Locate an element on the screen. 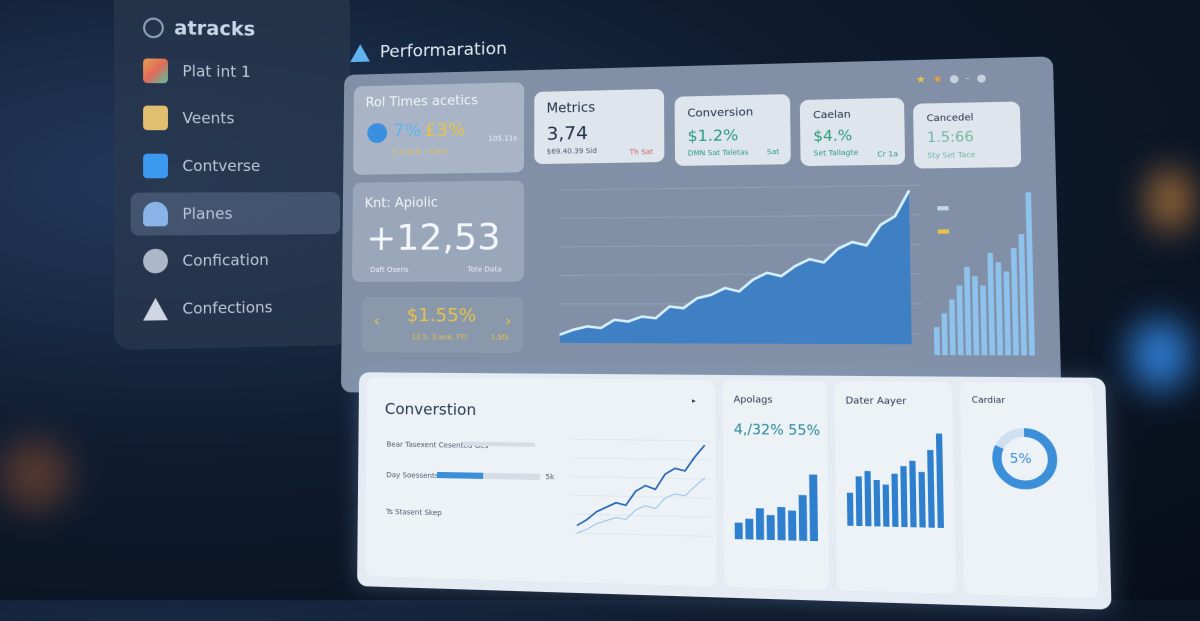  brand-name: atracks is located at coordinates (214, 29).